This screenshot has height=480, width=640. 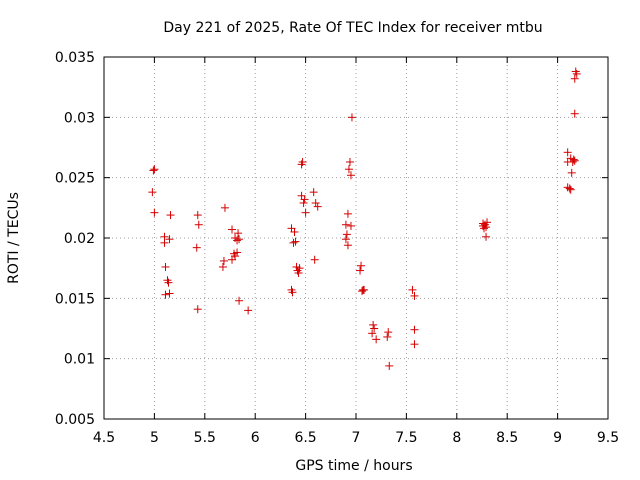 What do you see at coordinates (14, 238) in the screenshot?
I see `y-axis-title: ROTI / TECUs` at bounding box center [14, 238].